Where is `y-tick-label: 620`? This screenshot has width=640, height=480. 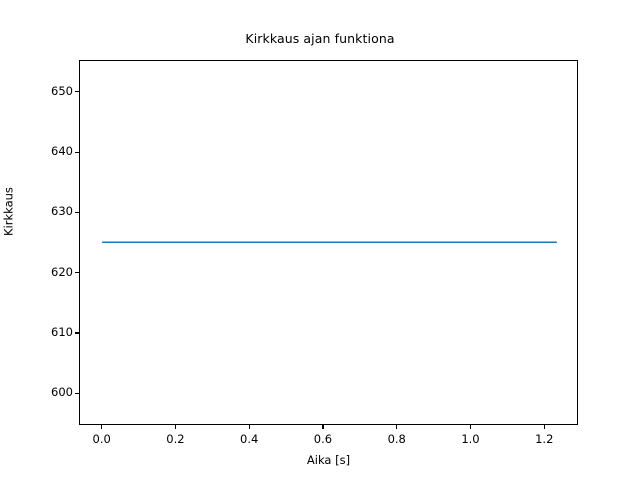 y-tick-label: 620 is located at coordinates (62, 271).